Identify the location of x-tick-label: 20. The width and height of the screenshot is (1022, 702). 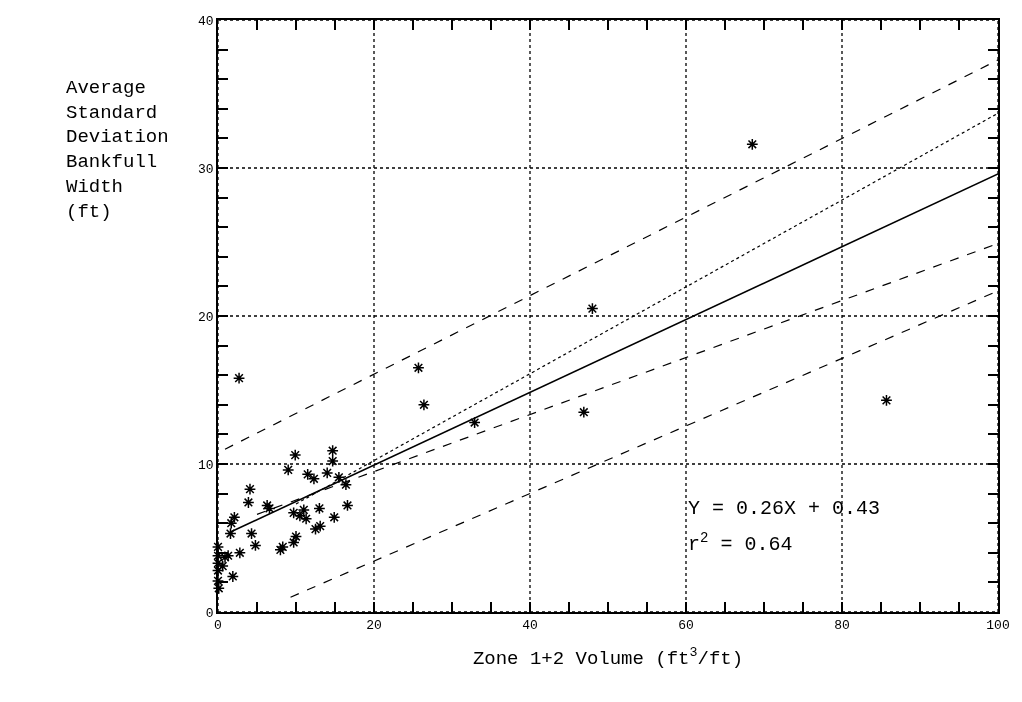
(374, 626).